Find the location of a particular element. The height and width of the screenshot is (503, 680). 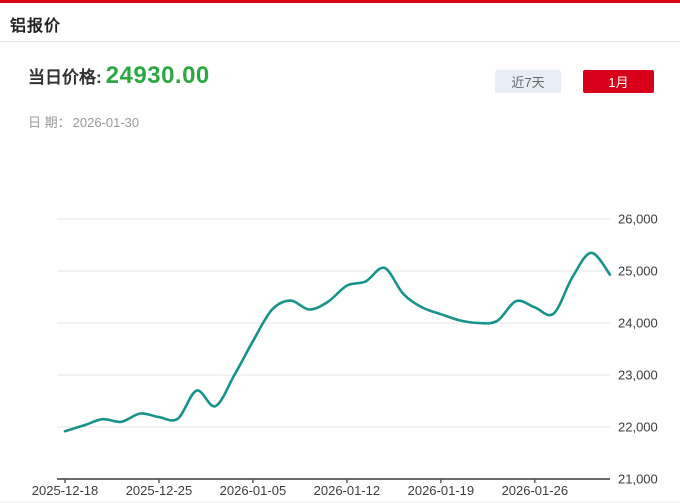

x-axis-label: 2025-12-25 is located at coordinates (159, 490).